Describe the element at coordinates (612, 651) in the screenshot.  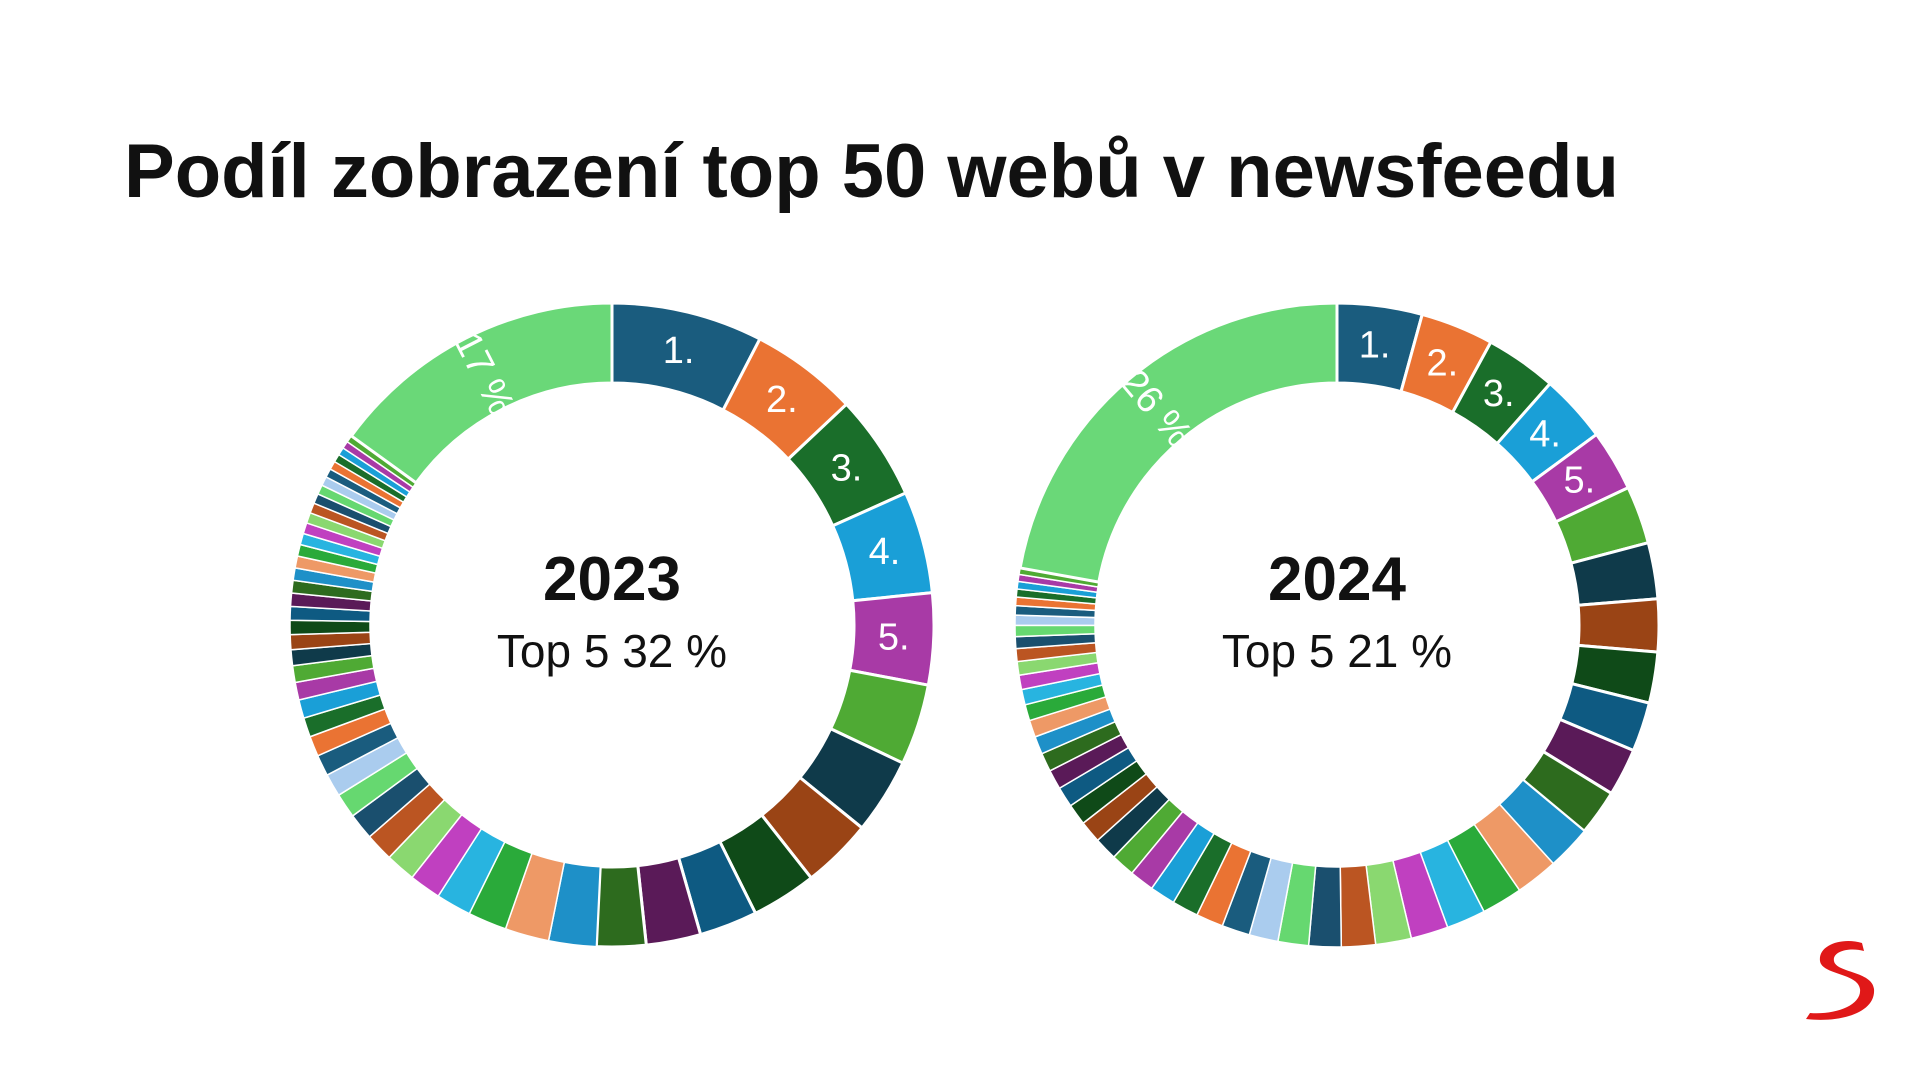
I see `center-top5-label: Top 5 32 %` at that location.